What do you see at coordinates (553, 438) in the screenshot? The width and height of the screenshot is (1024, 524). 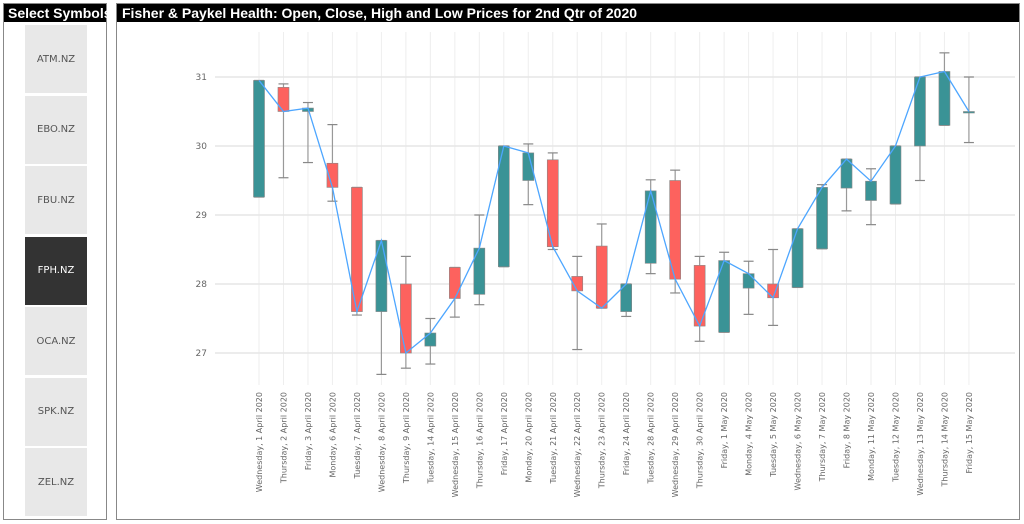 I see `x-tick-label: Tuesday, 21 April 2020` at bounding box center [553, 438].